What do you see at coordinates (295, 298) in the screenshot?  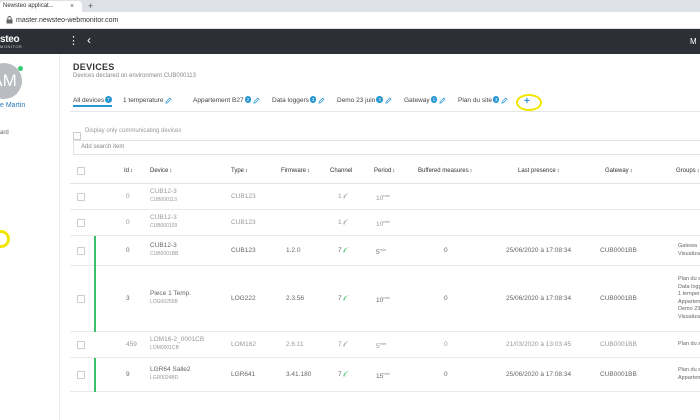 I see `firmware-version: 2.3.56` at bounding box center [295, 298].